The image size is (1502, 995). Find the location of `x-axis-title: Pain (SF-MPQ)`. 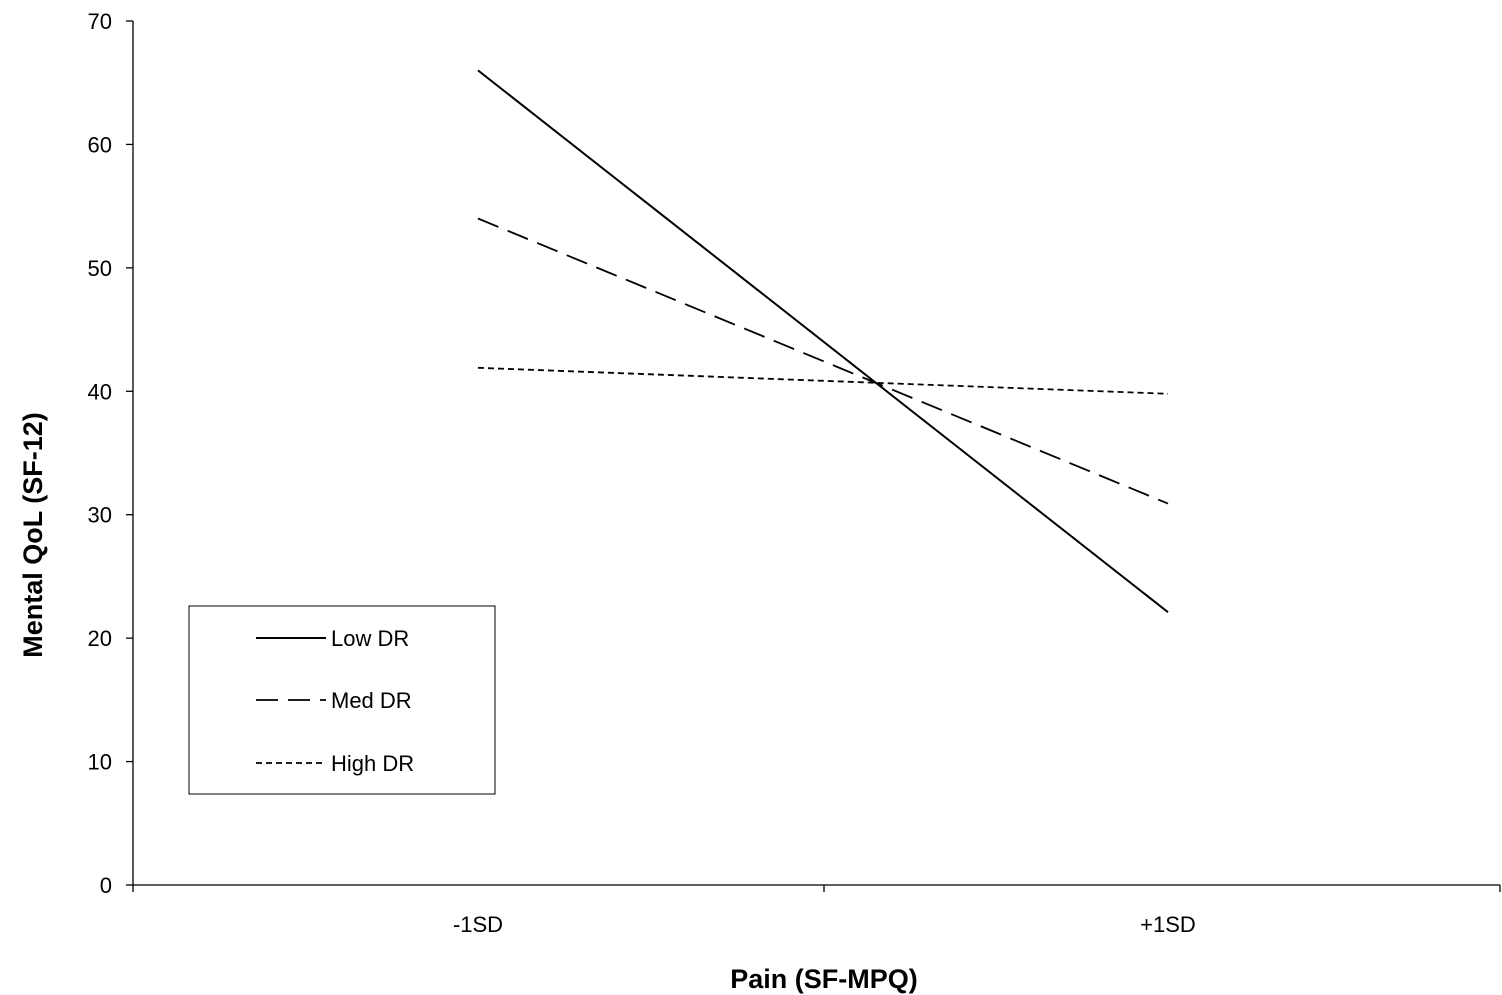

x-axis-title: Pain (SF-MPQ) is located at coordinates (824, 979).